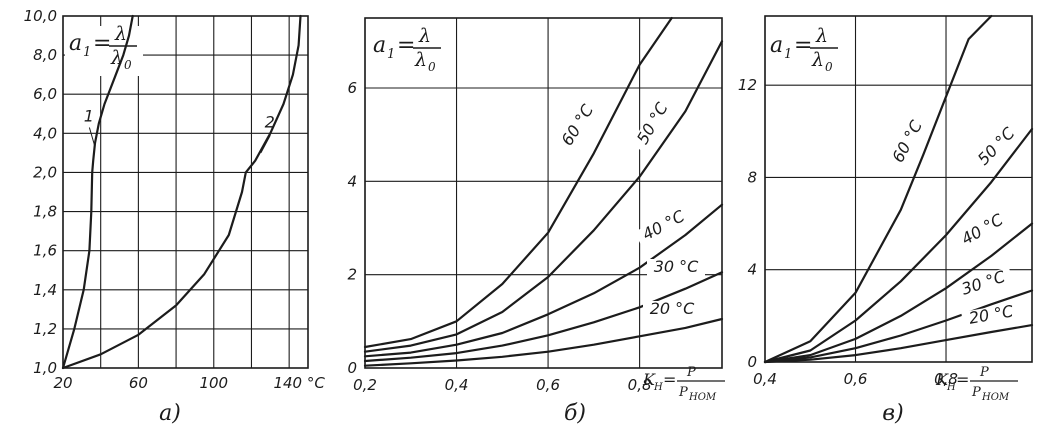  I want to click on formula-denominator: λ, so click(420, 60).